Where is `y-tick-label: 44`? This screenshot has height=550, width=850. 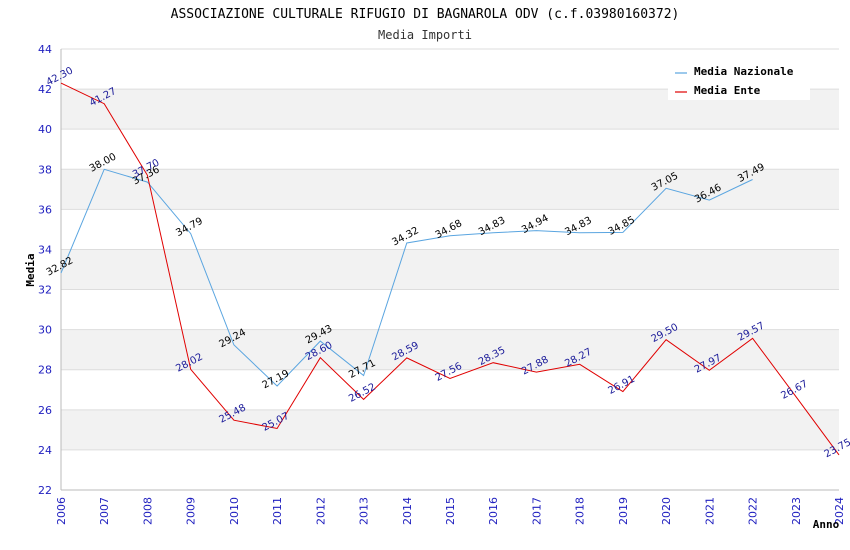 y-tick-label: 44 is located at coordinates (45, 49).